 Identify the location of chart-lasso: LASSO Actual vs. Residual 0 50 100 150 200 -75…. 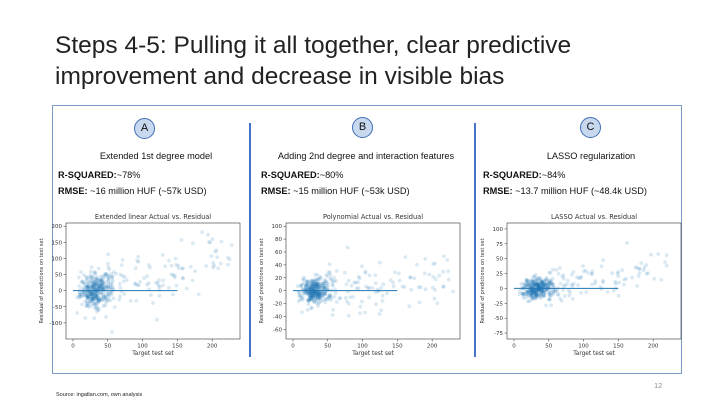
(584, 286).